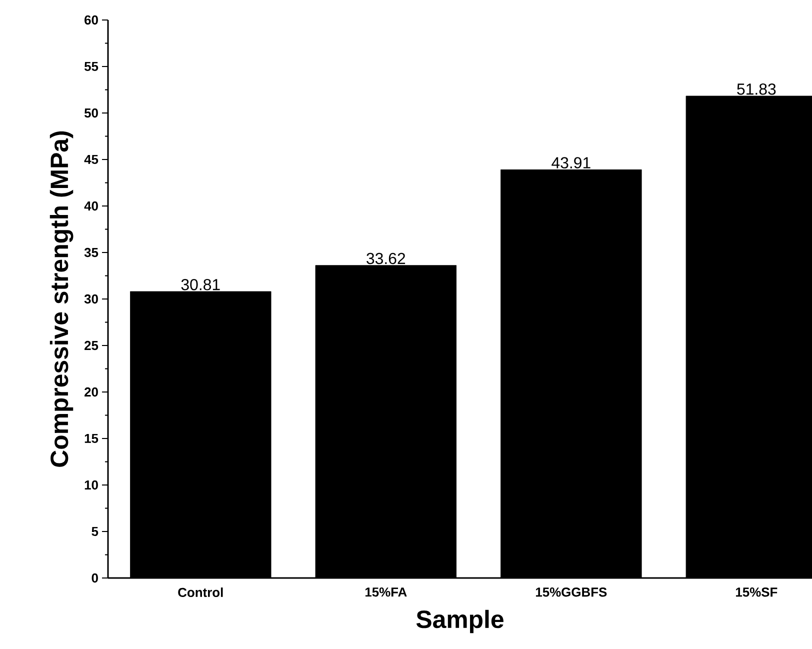 The width and height of the screenshot is (812, 649). Describe the element at coordinates (62, 299) in the screenshot. I see `y-axis-title: Compressive strength (MPa)` at that location.